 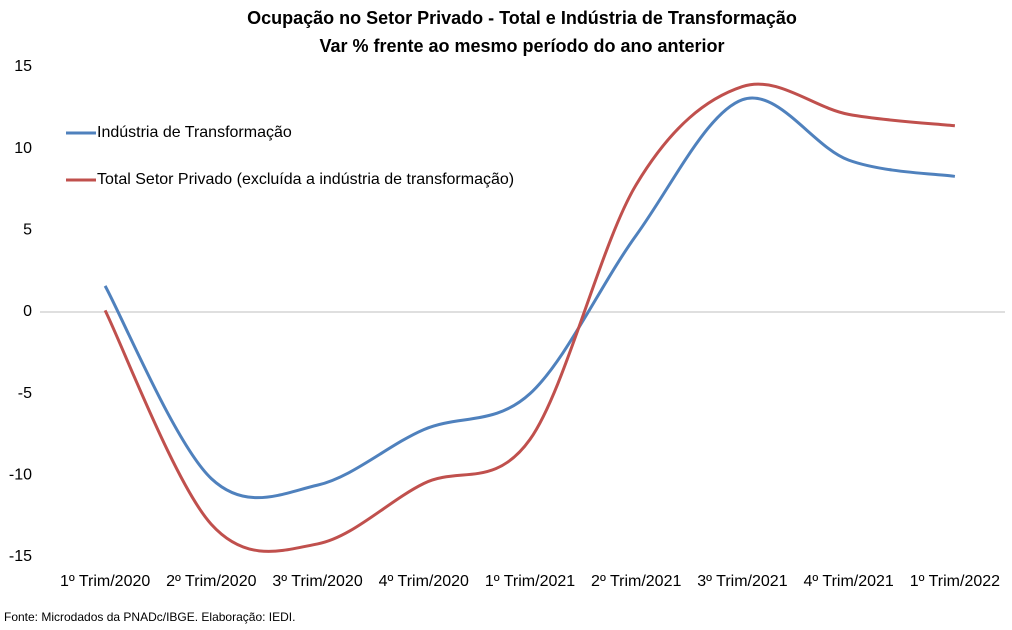 I want to click on y-tick-label: 0, so click(x=27, y=311).